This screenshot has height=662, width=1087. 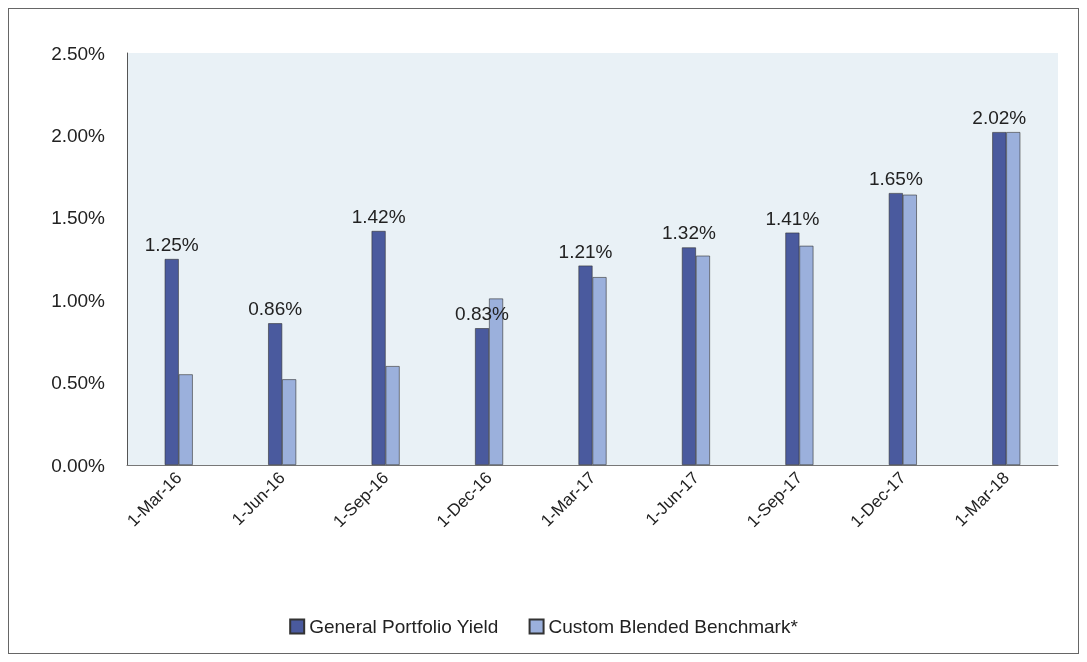 I want to click on data-label: 1.25%, so click(x=171, y=244).